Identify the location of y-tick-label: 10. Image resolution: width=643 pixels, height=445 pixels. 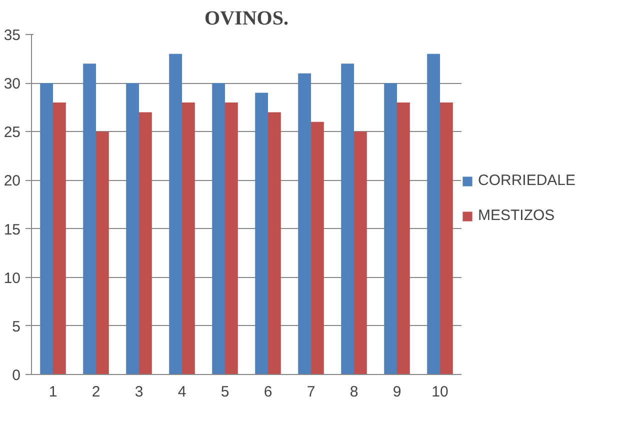
(12, 278).